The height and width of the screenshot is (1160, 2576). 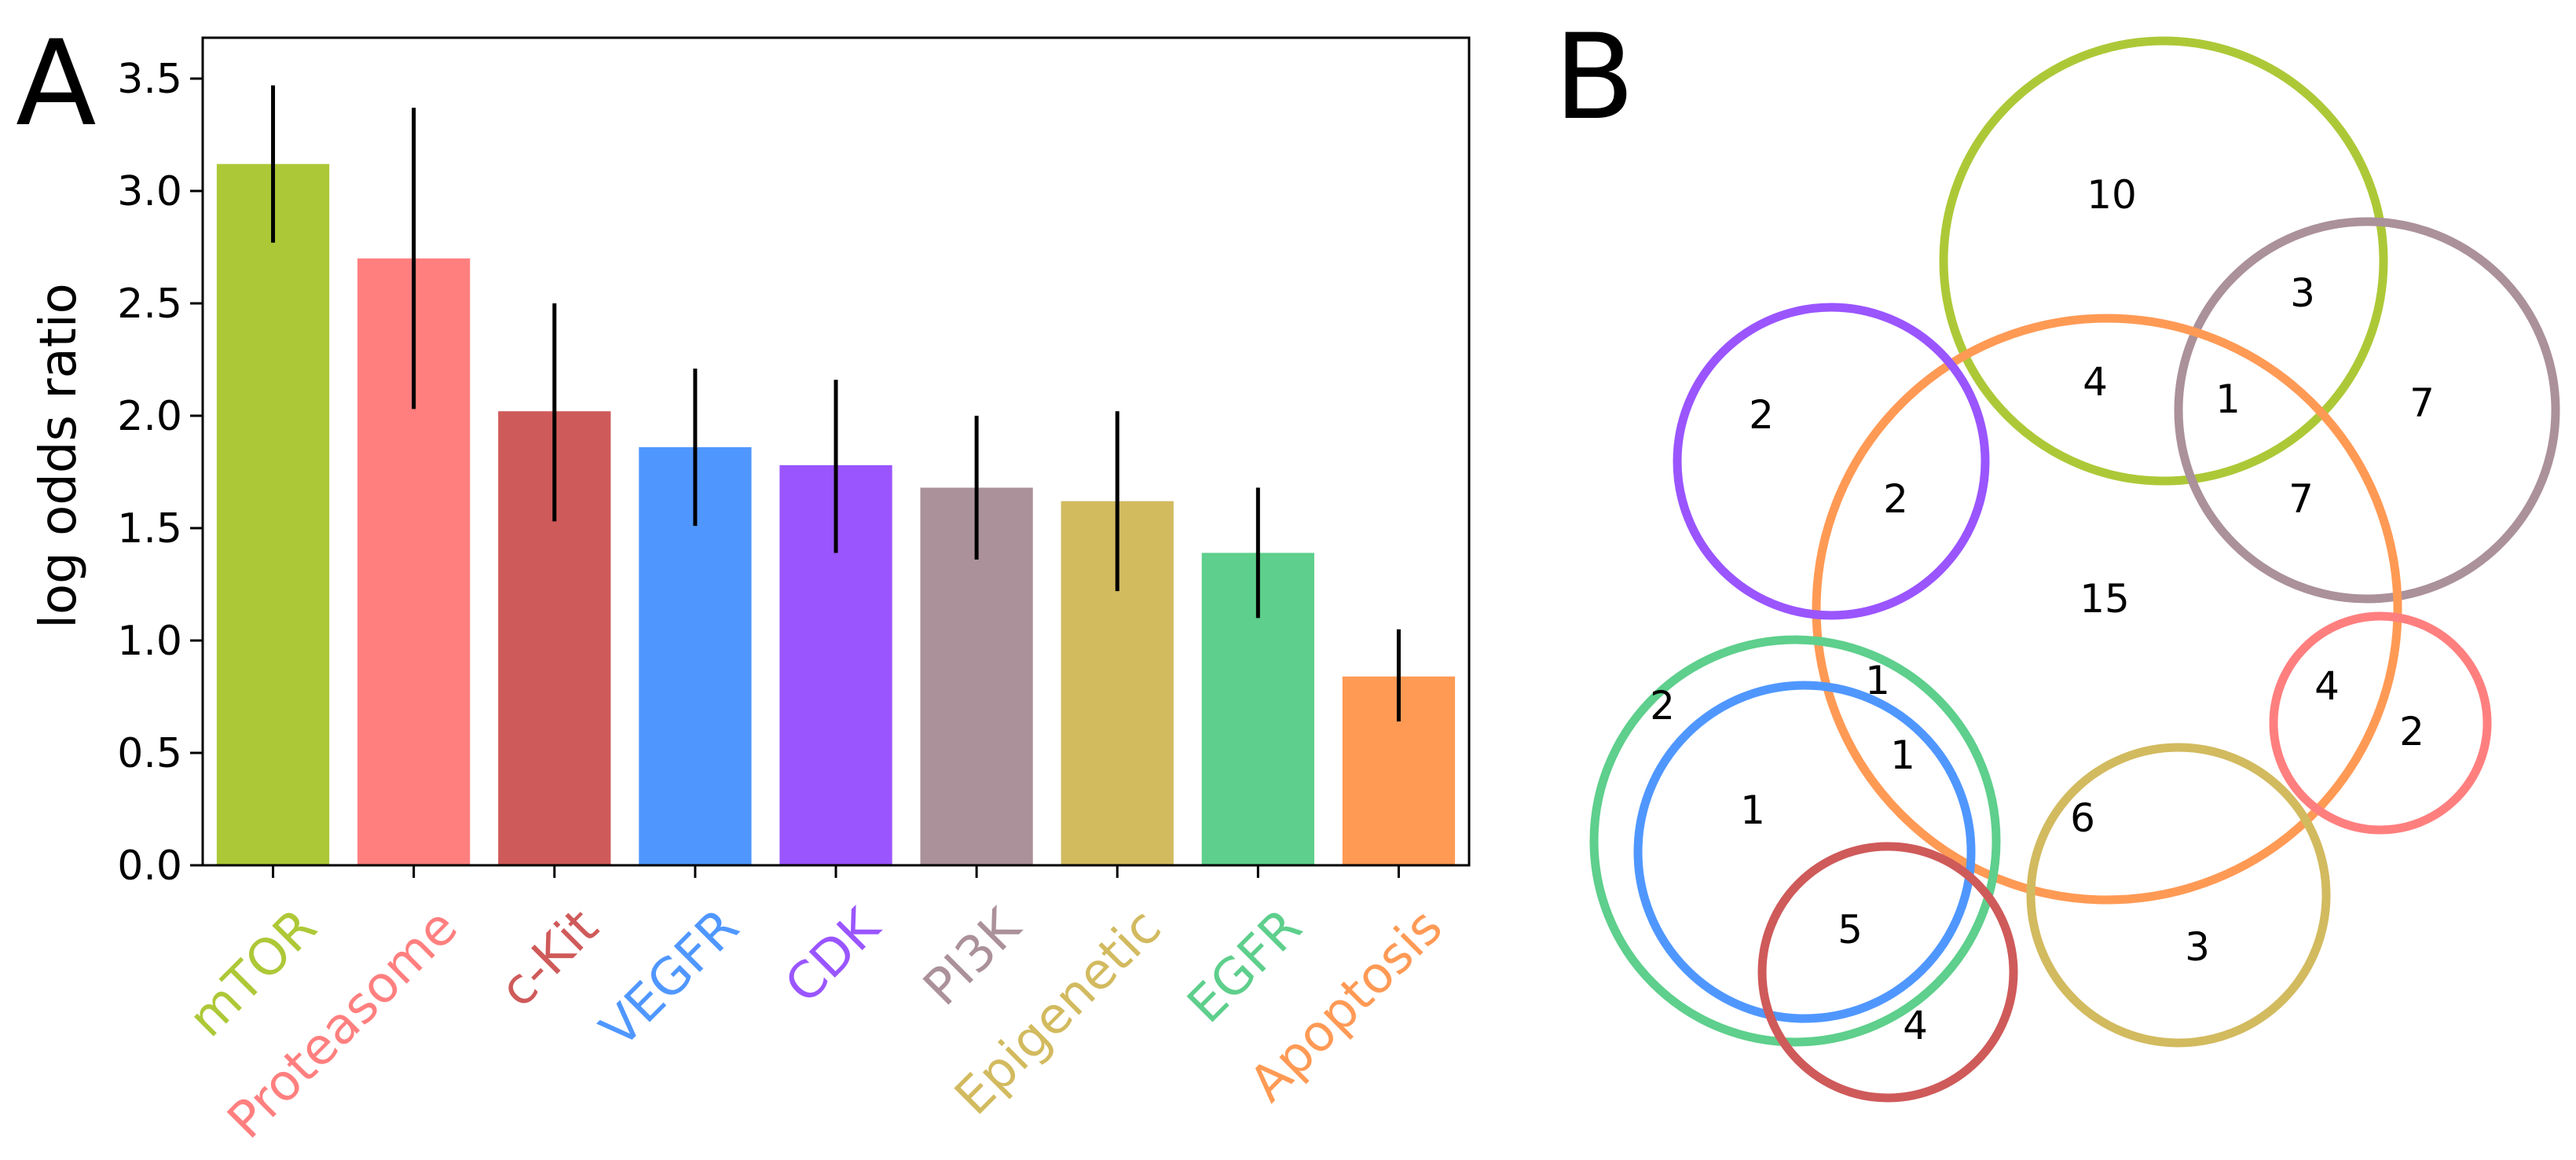 What do you see at coordinates (160, 473) in the screenshot?
I see `y-axis-ticks: 0.0 0.5 1.0 1.5 2.0 2.5 3.0 3.5` at bounding box center [160, 473].